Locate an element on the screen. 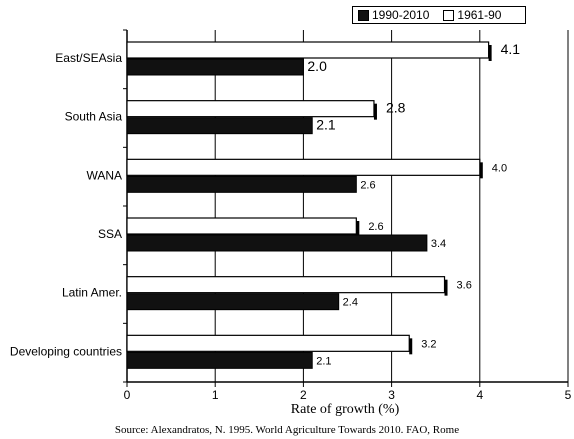 Image resolution: width=574 pixels, height=439 pixels. data-label-1990-2010: 3.4 is located at coordinates (438, 244).